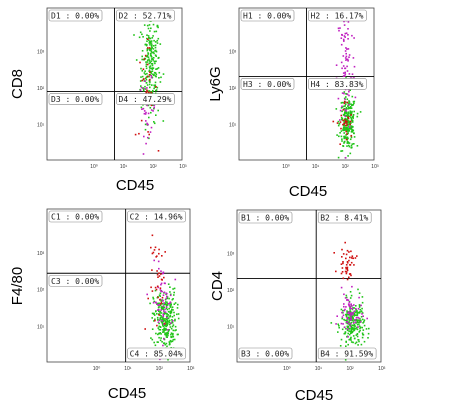 The height and width of the screenshot is (411, 454). Describe the element at coordinates (145, 16) in the screenshot. I see `quadrant-label-D2: D2 : 52.71%` at that location.